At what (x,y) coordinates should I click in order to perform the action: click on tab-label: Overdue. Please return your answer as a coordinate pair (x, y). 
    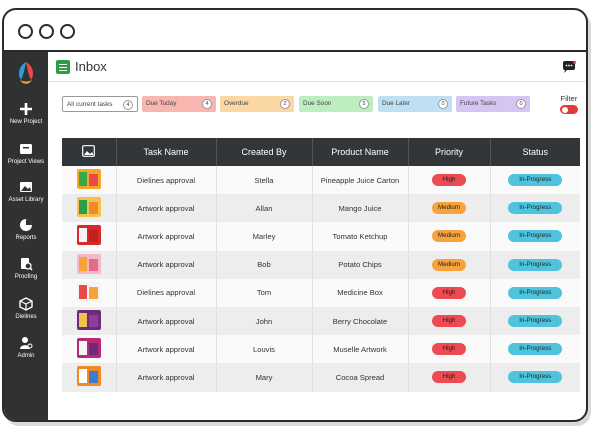
    Looking at the image, I should click on (236, 103).